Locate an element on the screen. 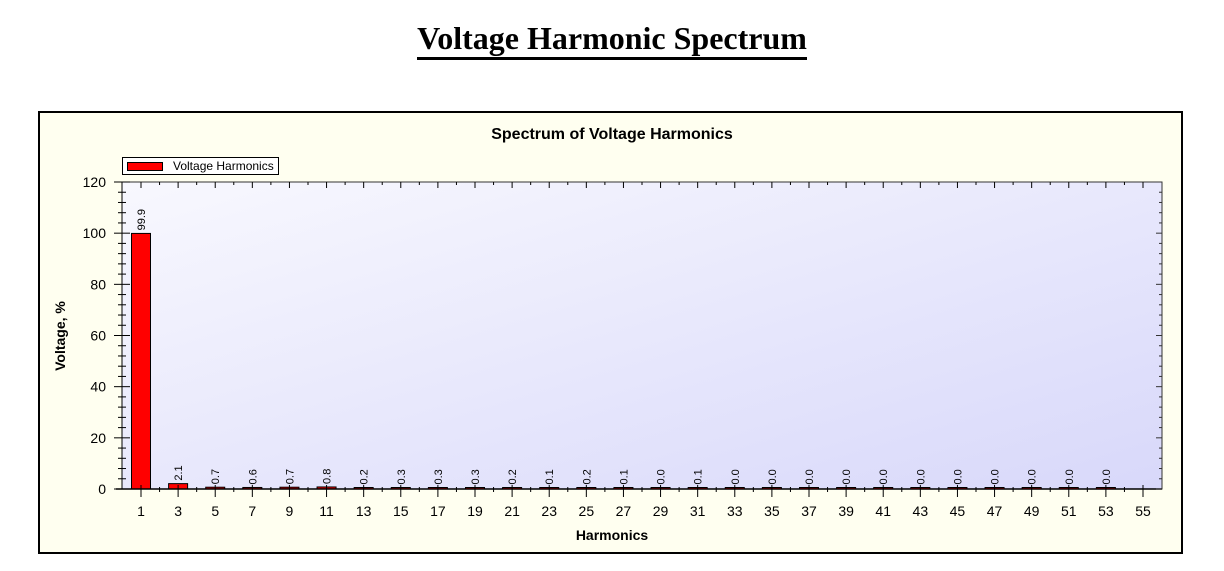 The image size is (1224, 571). x-tick-label: 1 is located at coordinates (141, 511).